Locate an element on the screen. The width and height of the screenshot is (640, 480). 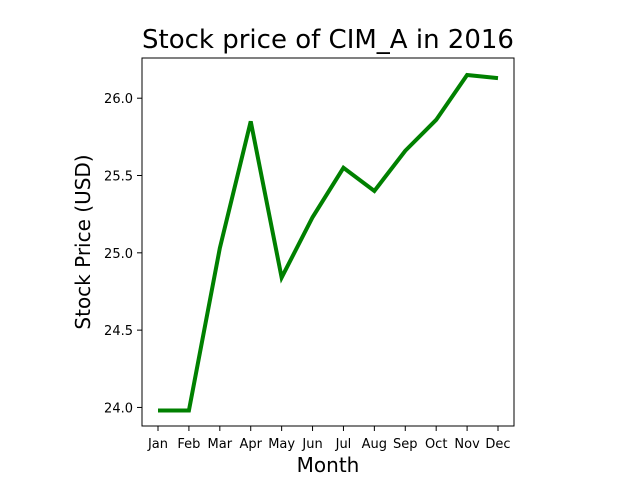
y-tick-label: 25.5 is located at coordinates (118, 177).